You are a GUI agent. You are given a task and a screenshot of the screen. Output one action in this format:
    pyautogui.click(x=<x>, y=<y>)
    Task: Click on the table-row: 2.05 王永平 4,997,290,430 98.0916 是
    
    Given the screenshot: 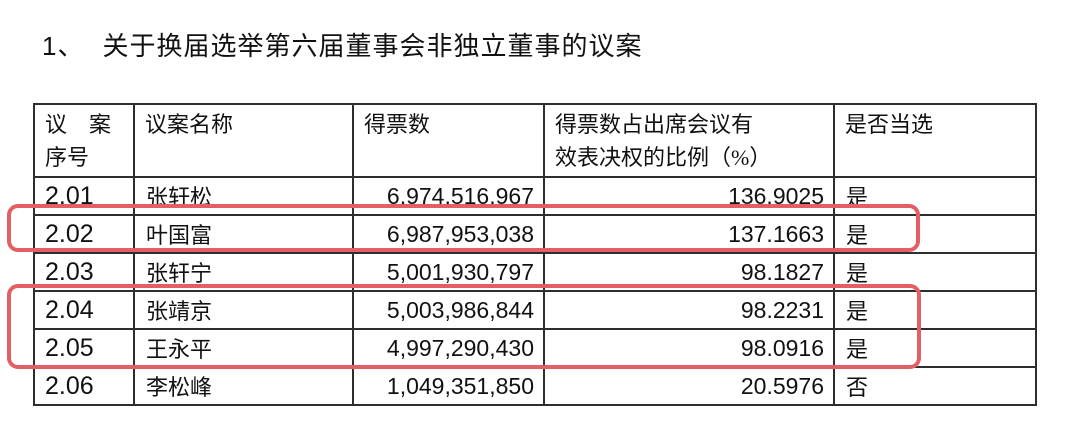 What is the action you would take?
    pyautogui.click(x=535, y=348)
    